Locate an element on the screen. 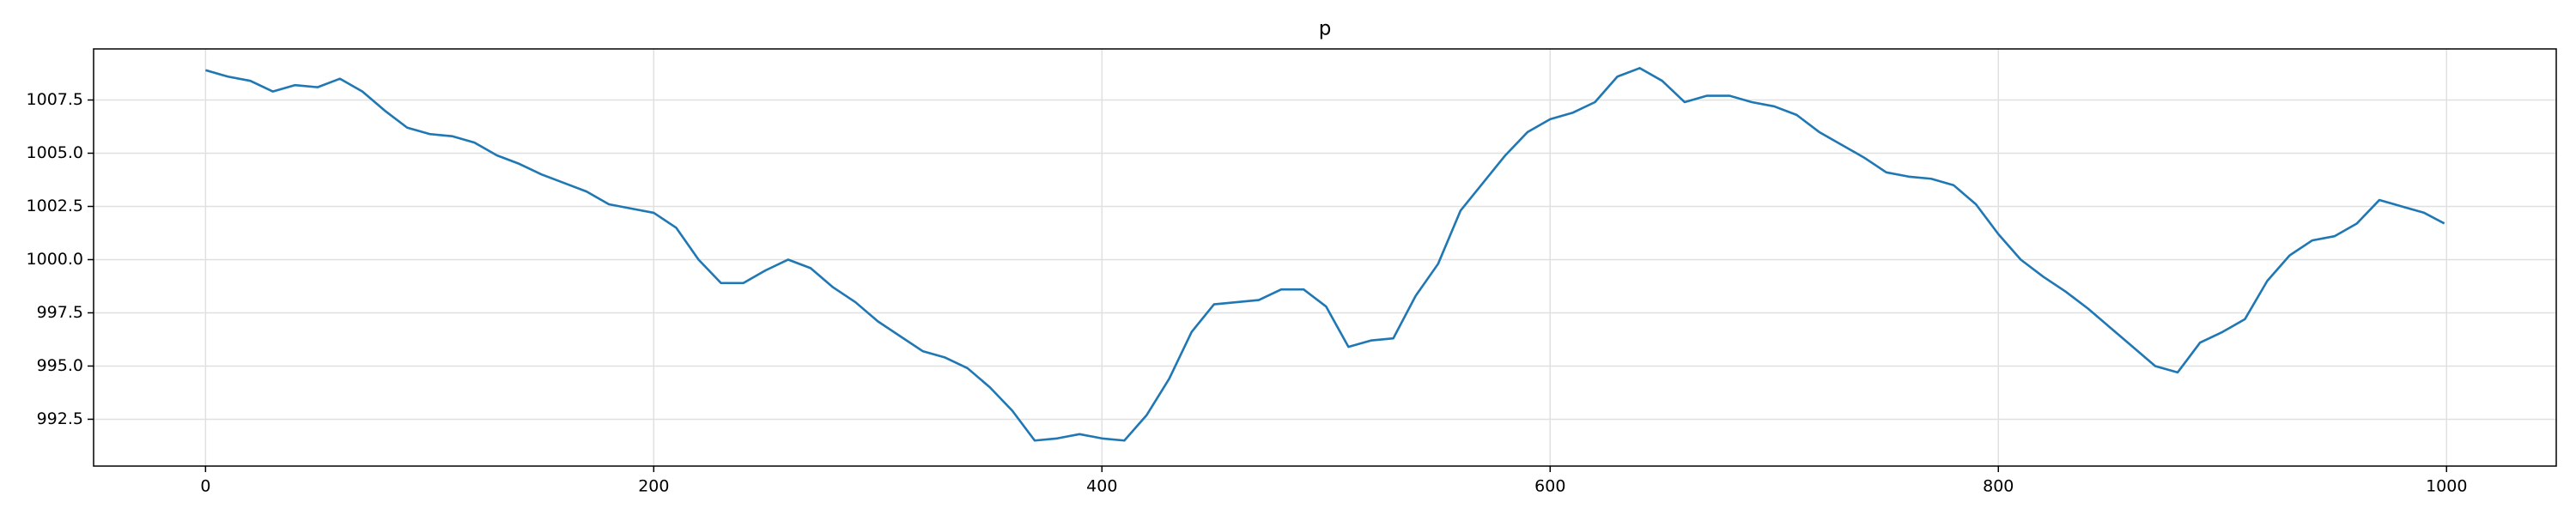 The width and height of the screenshot is (2576, 515). y-tick-label: 1007.5 is located at coordinates (55, 99).